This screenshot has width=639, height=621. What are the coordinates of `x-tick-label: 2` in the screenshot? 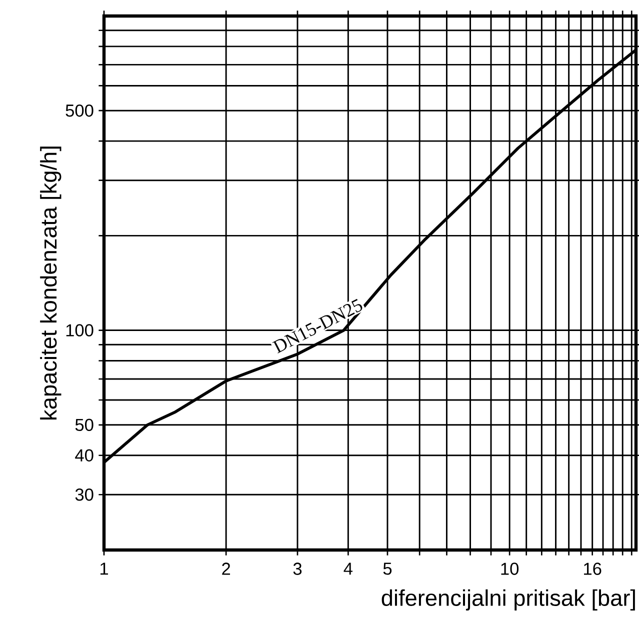 It's located at (226, 568).